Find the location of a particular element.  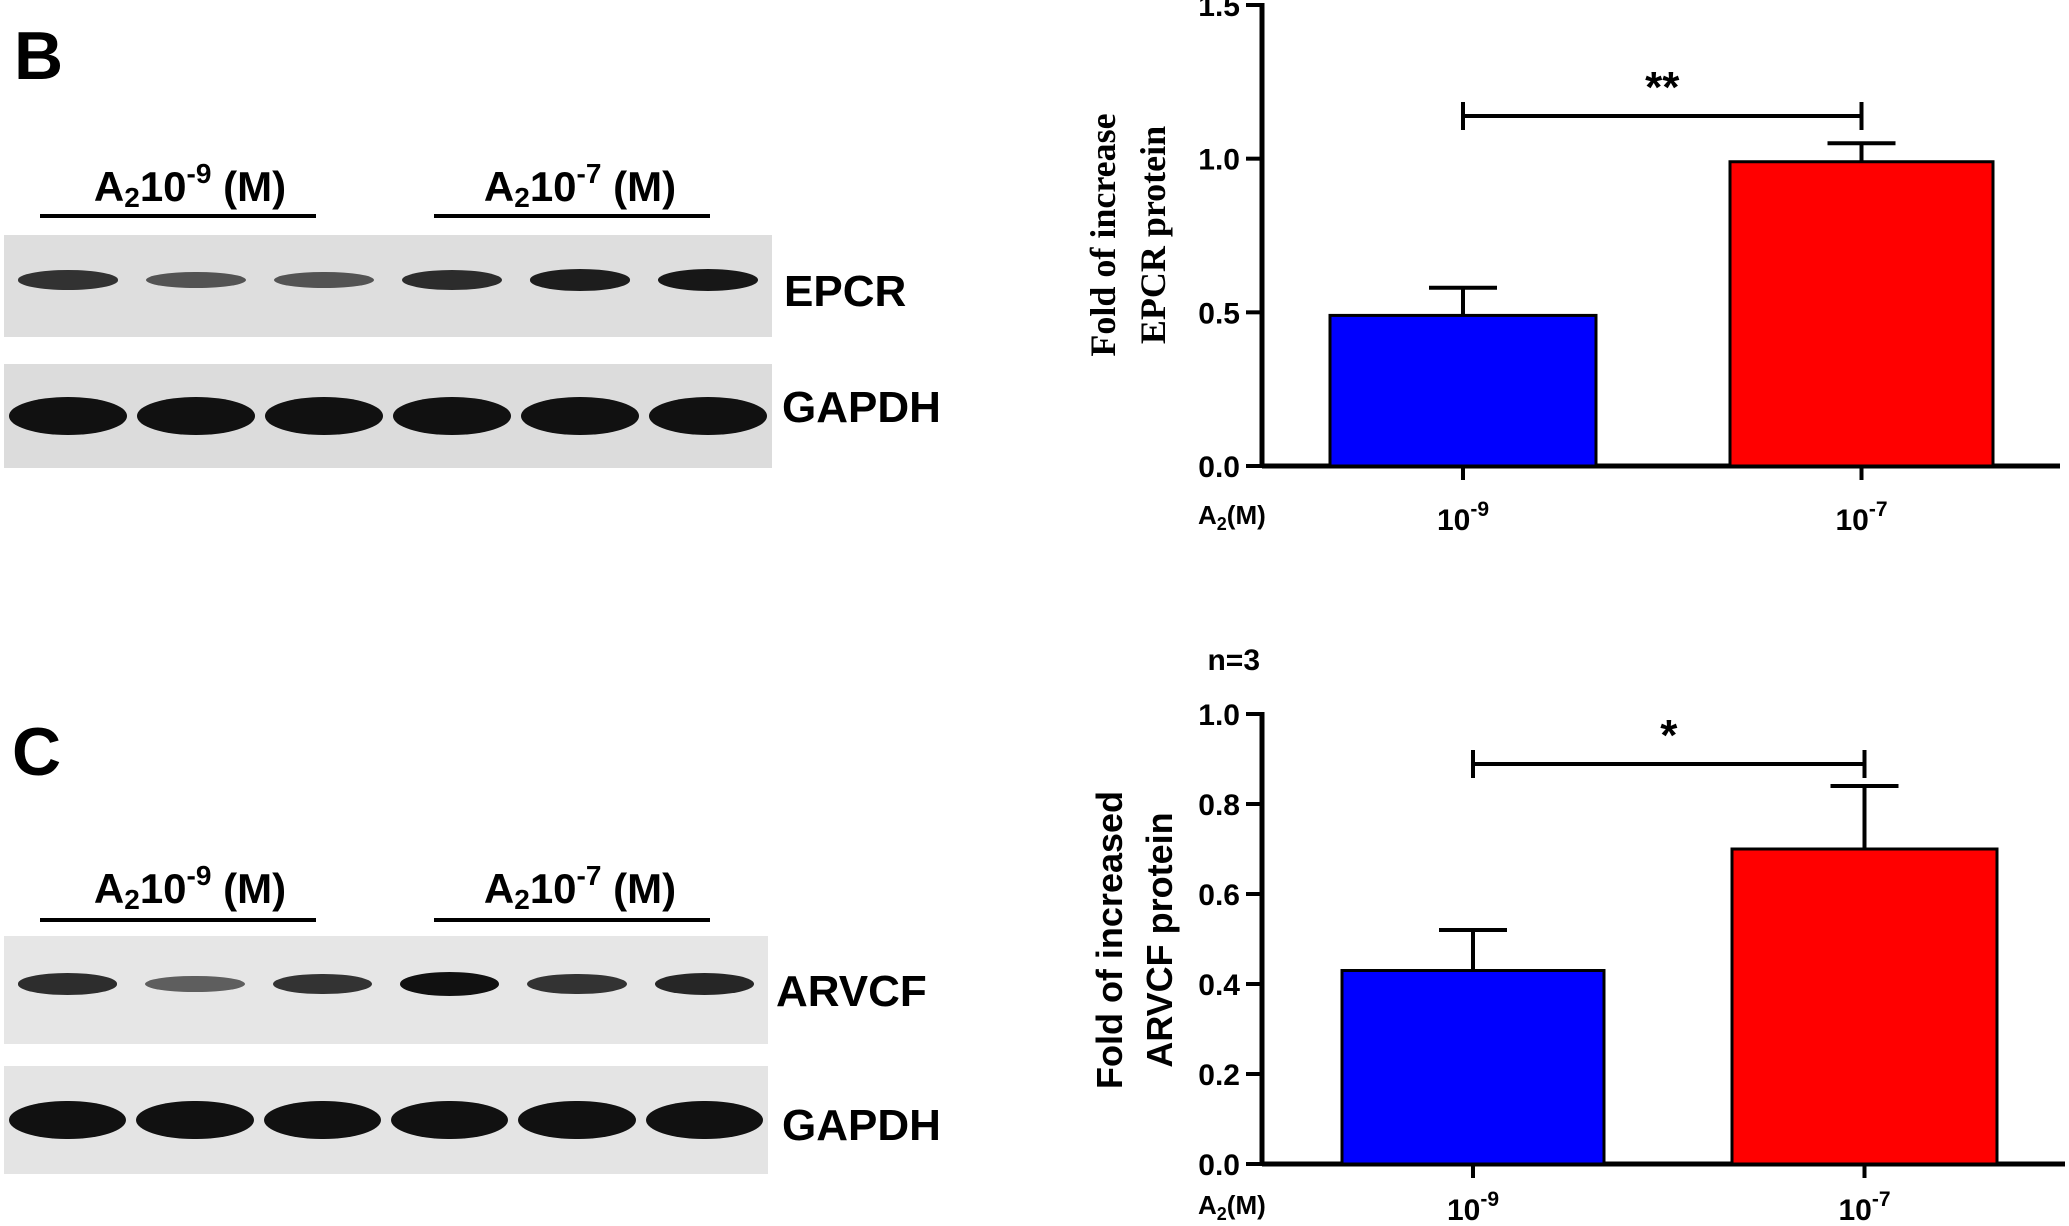

panel-letter-c: C is located at coordinates (37, 752).